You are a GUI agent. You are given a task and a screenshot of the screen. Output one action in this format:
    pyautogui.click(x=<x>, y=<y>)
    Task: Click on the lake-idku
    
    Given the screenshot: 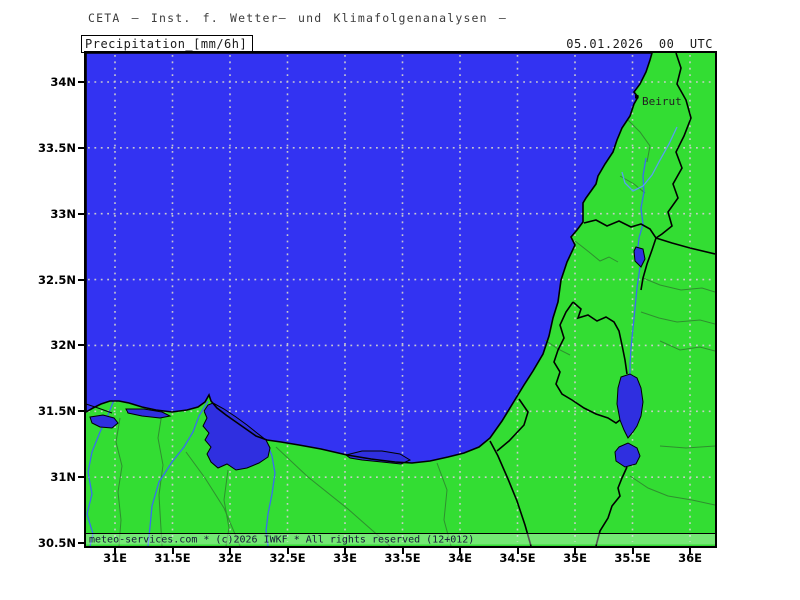 What is the action you would take?
    pyautogui.click(x=104, y=421)
    